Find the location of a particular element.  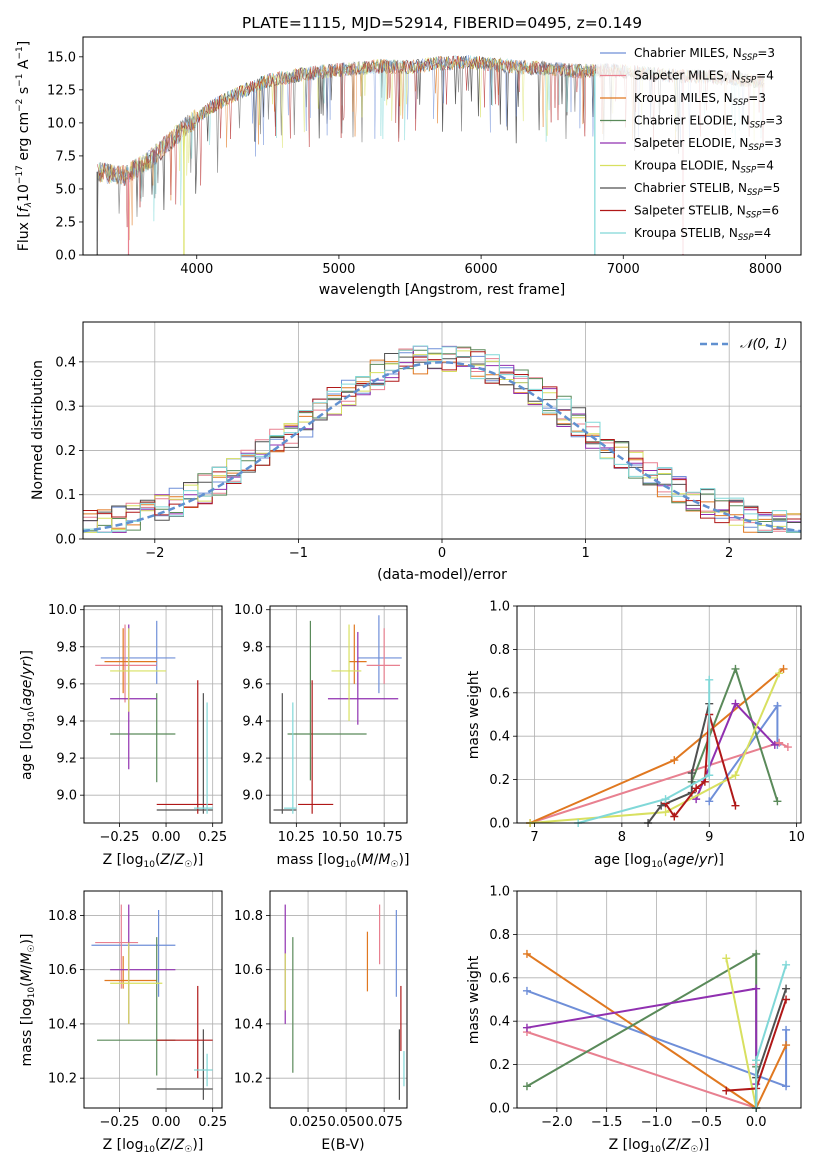

p1-y-tick-label: 2.5 is located at coordinates (65, 222).